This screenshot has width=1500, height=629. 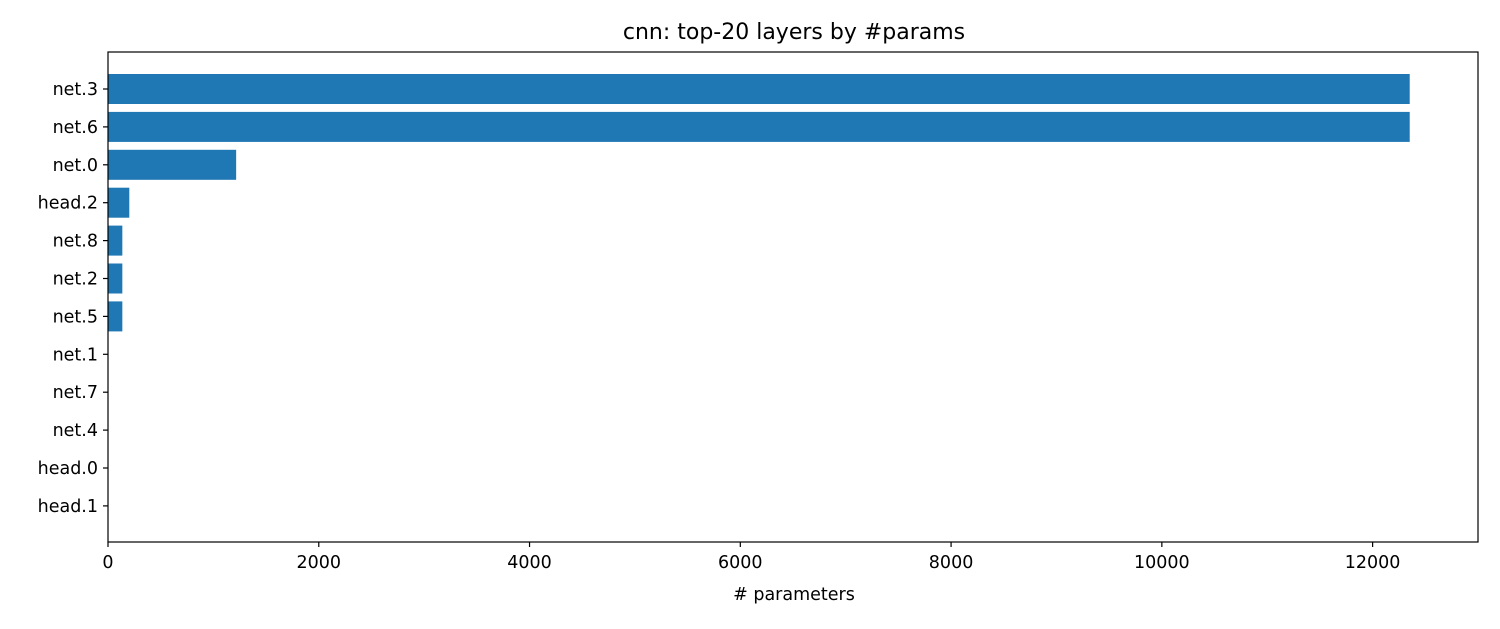 I want to click on y-tick-label: net.8, so click(x=75, y=242).